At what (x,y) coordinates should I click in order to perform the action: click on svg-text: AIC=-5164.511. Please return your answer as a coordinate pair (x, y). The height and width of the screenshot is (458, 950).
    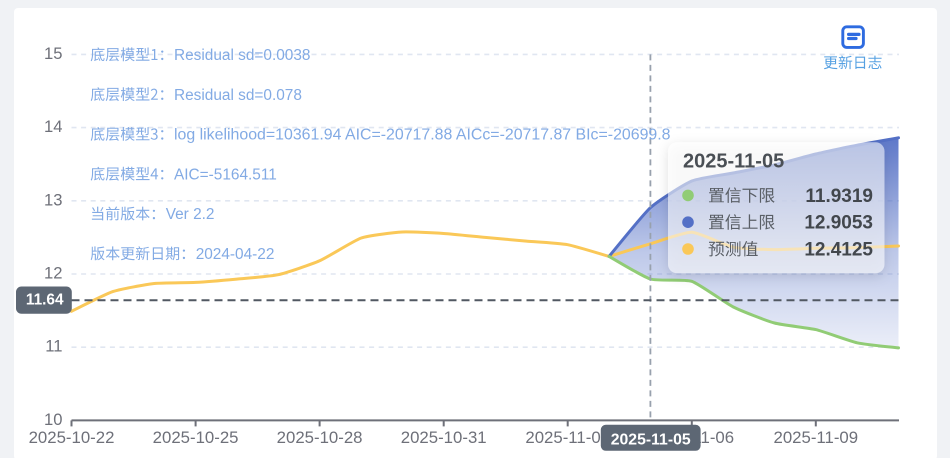
    Looking at the image, I should click on (225, 174).